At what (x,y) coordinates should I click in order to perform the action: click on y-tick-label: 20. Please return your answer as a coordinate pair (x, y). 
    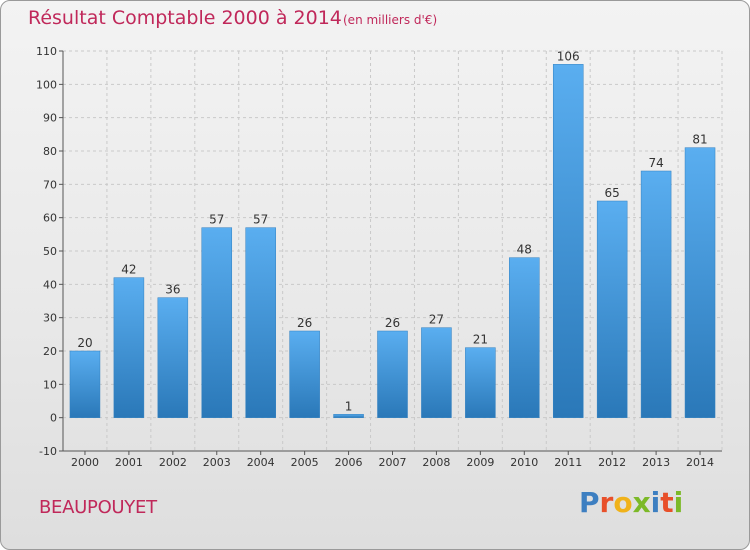
    Looking at the image, I should click on (50, 351).